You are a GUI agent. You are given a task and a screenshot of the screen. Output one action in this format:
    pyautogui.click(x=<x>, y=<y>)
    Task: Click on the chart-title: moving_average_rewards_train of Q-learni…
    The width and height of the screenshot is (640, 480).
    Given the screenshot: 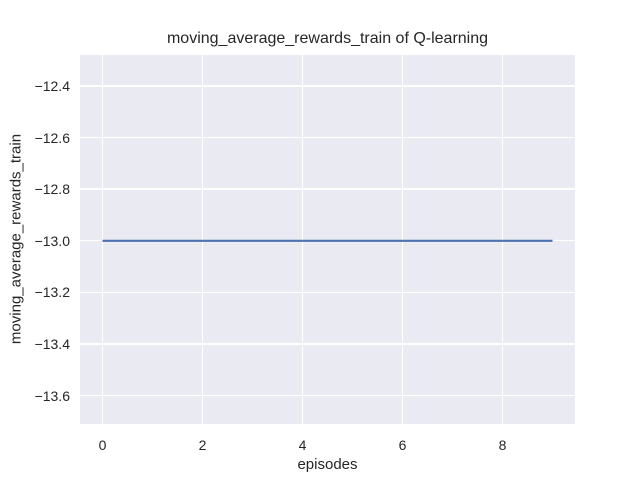 What is the action you would take?
    pyautogui.click(x=327, y=38)
    